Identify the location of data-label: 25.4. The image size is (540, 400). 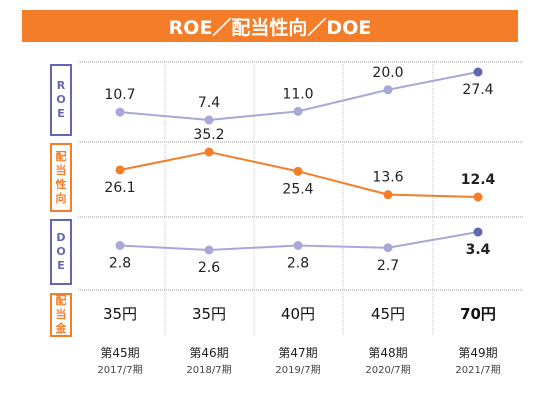
(297, 189).